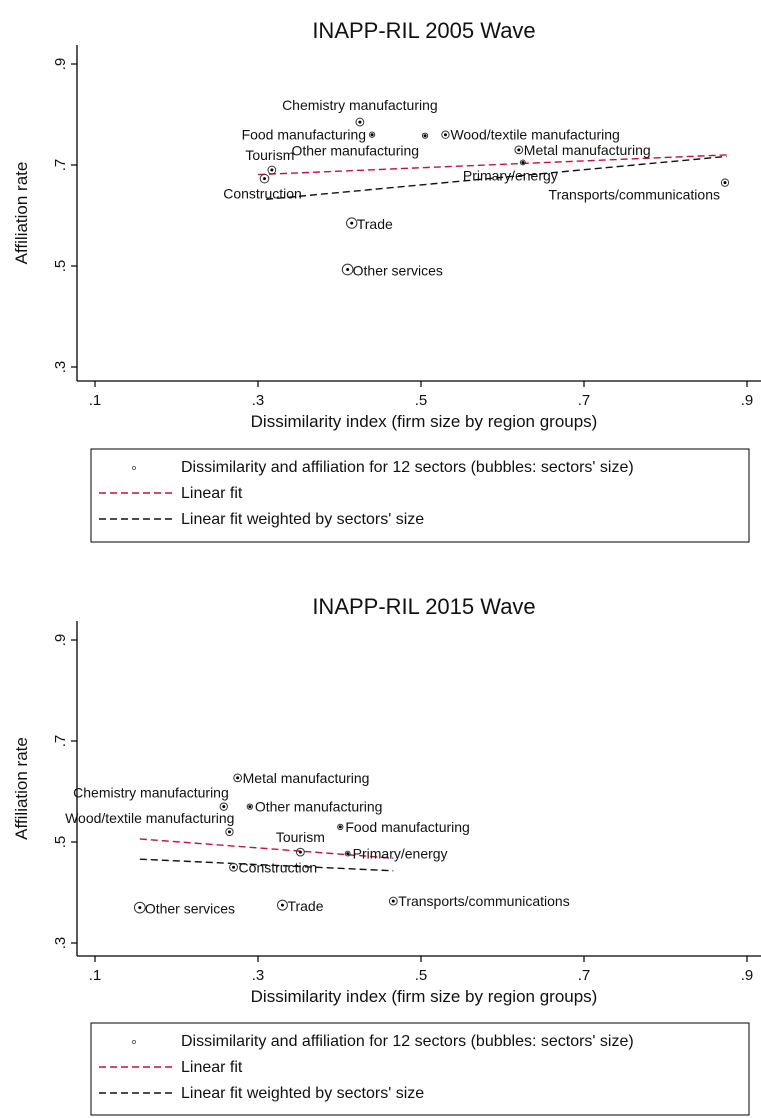  Describe the element at coordinates (423, 30) in the screenshot. I see `chart-title: INAPP-RIL 2005 Wave` at that location.